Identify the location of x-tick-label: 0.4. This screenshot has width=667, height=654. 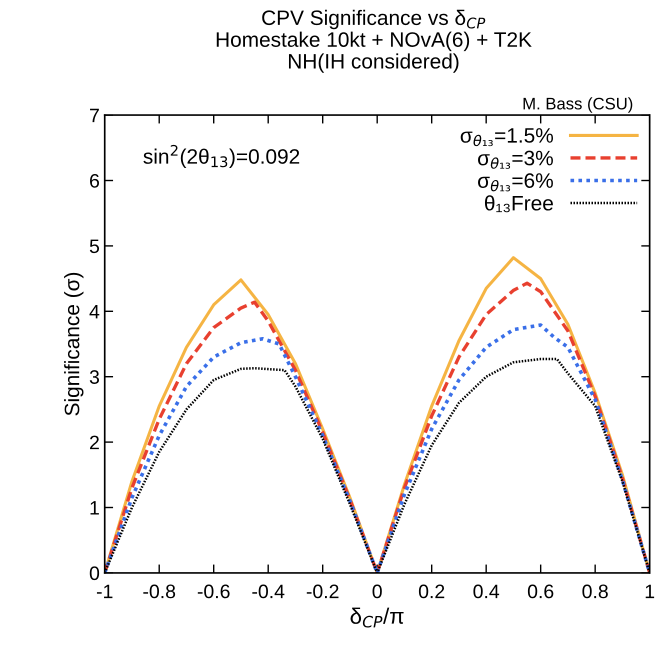
(486, 591).